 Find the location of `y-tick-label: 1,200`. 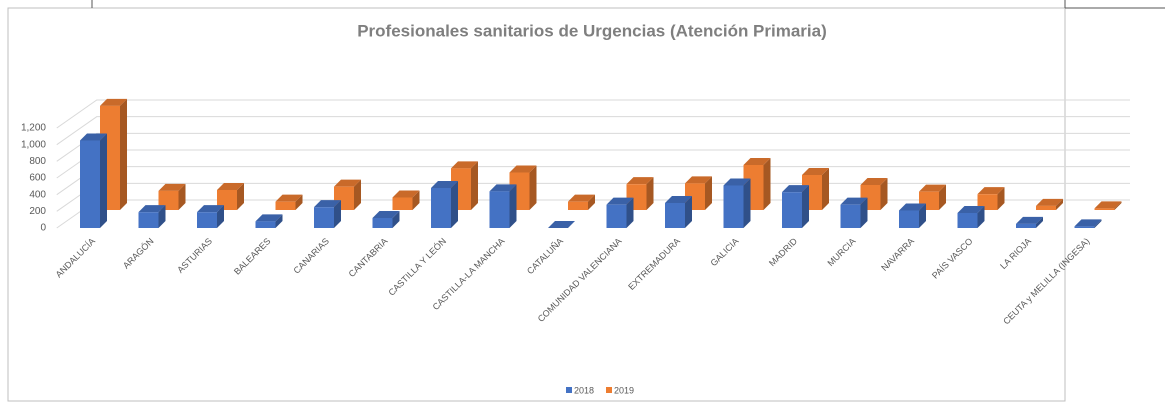

y-tick-label: 1,200 is located at coordinates (33, 128).